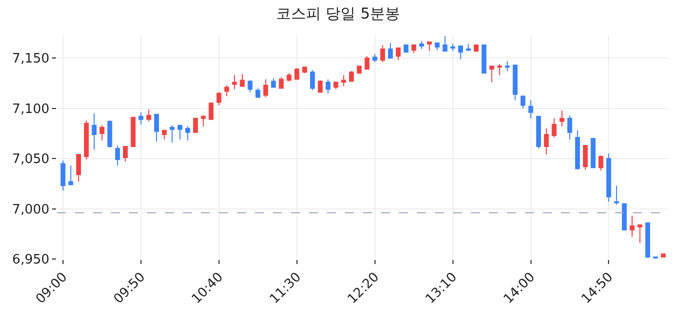 The height and width of the screenshot is (316, 676). Describe the element at coordinates (31, 109) in the screenshot. I see `y-tick-label: 7,100` at that location.